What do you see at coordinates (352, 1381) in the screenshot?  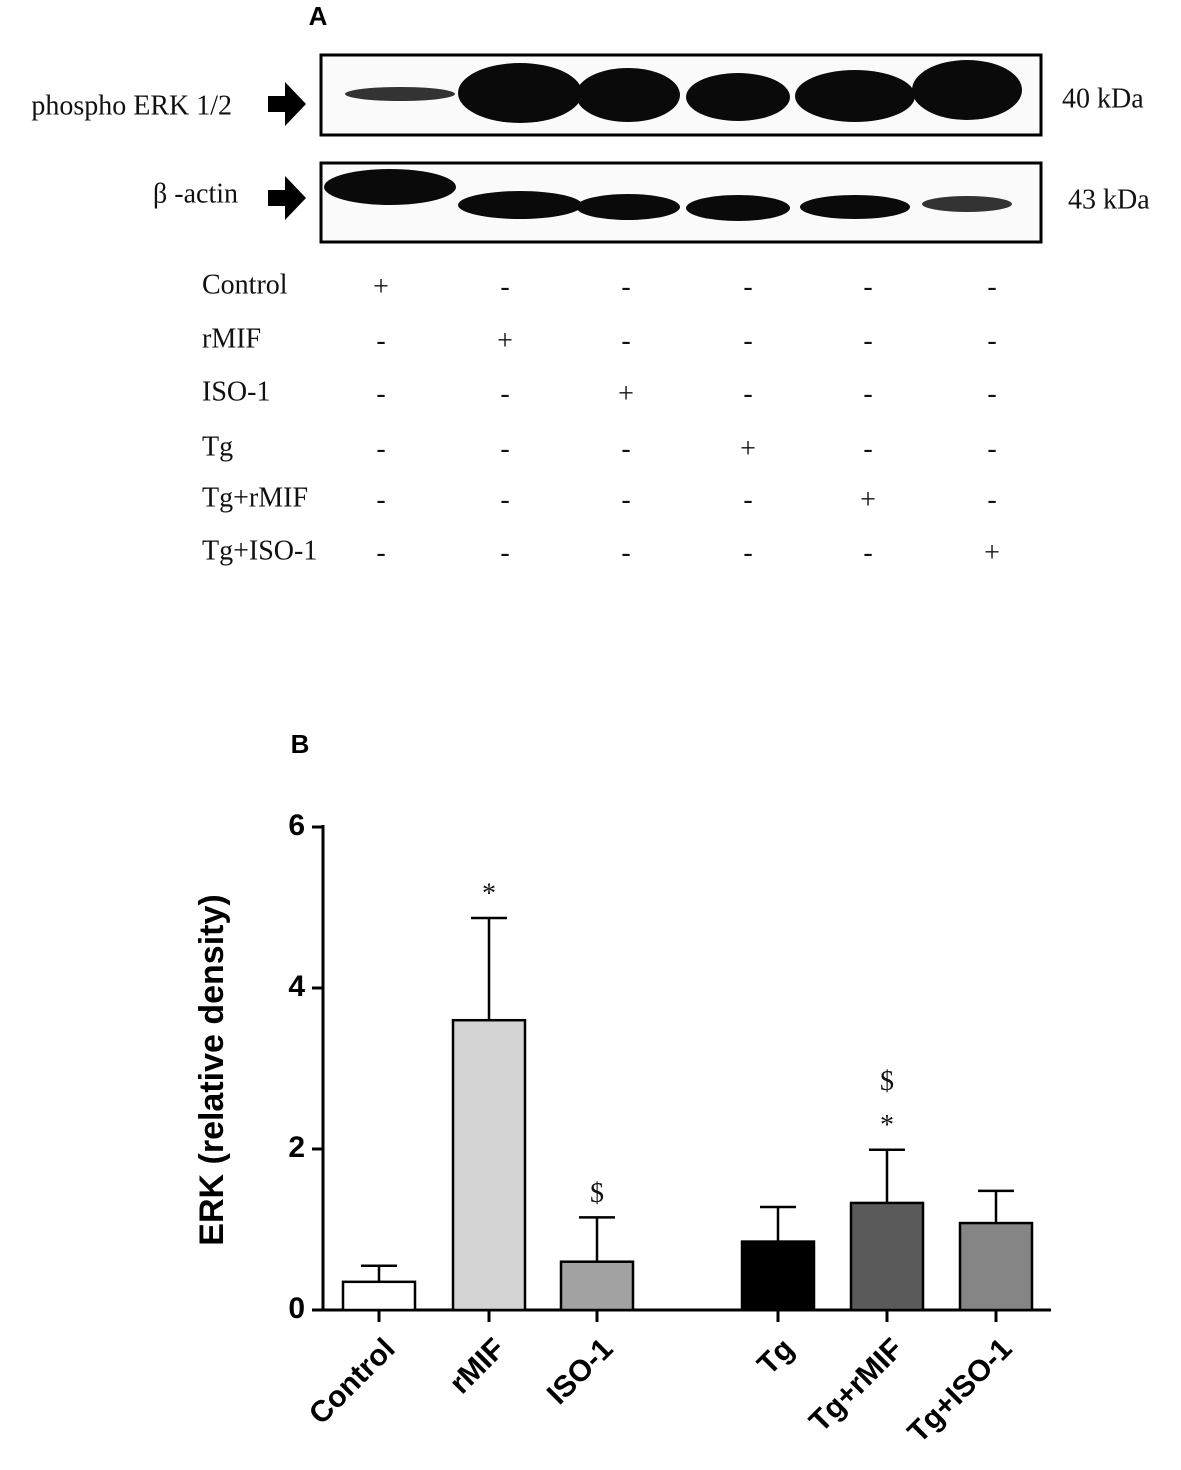 I see `x-tick-label: Control` at bounding box center [352, 1381].